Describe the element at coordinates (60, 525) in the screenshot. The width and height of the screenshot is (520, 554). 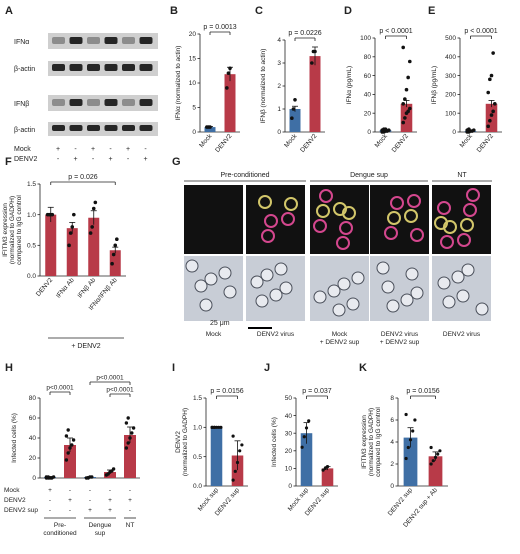
I see `group-label: Pre-` at that location.